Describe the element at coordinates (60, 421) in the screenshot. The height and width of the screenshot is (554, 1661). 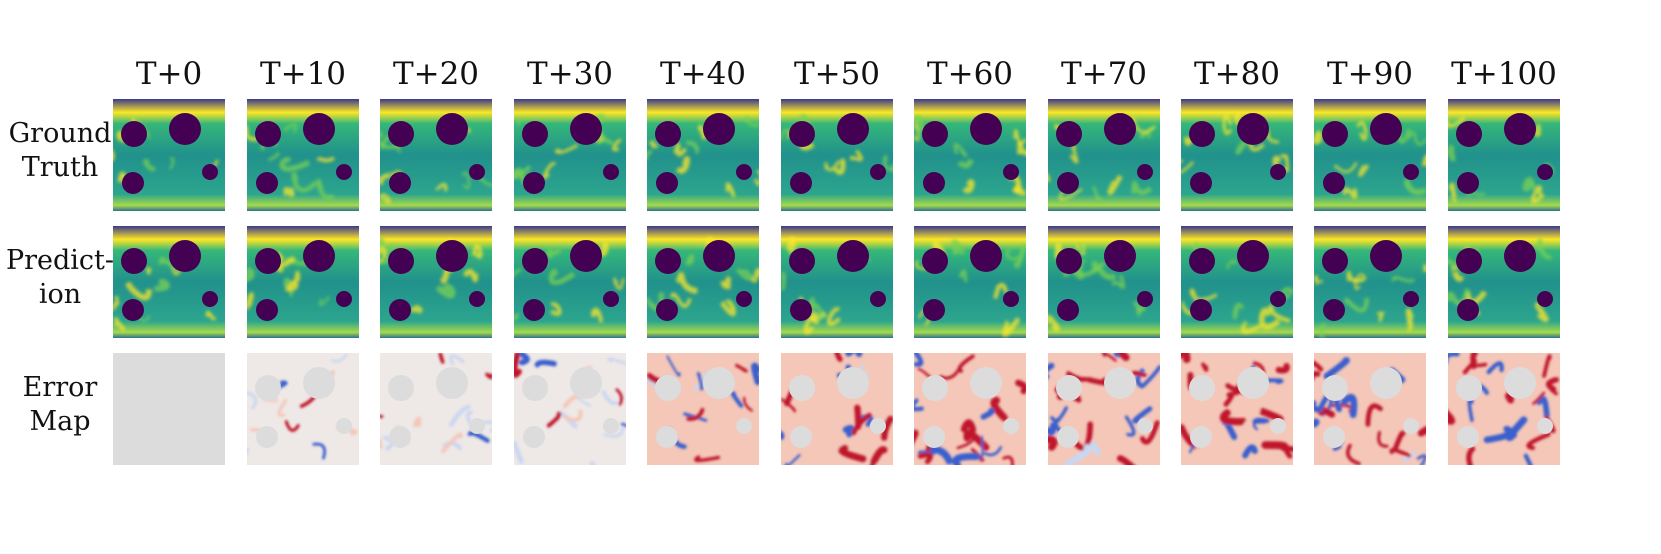
I see `row-label-line2: Map` at that location.